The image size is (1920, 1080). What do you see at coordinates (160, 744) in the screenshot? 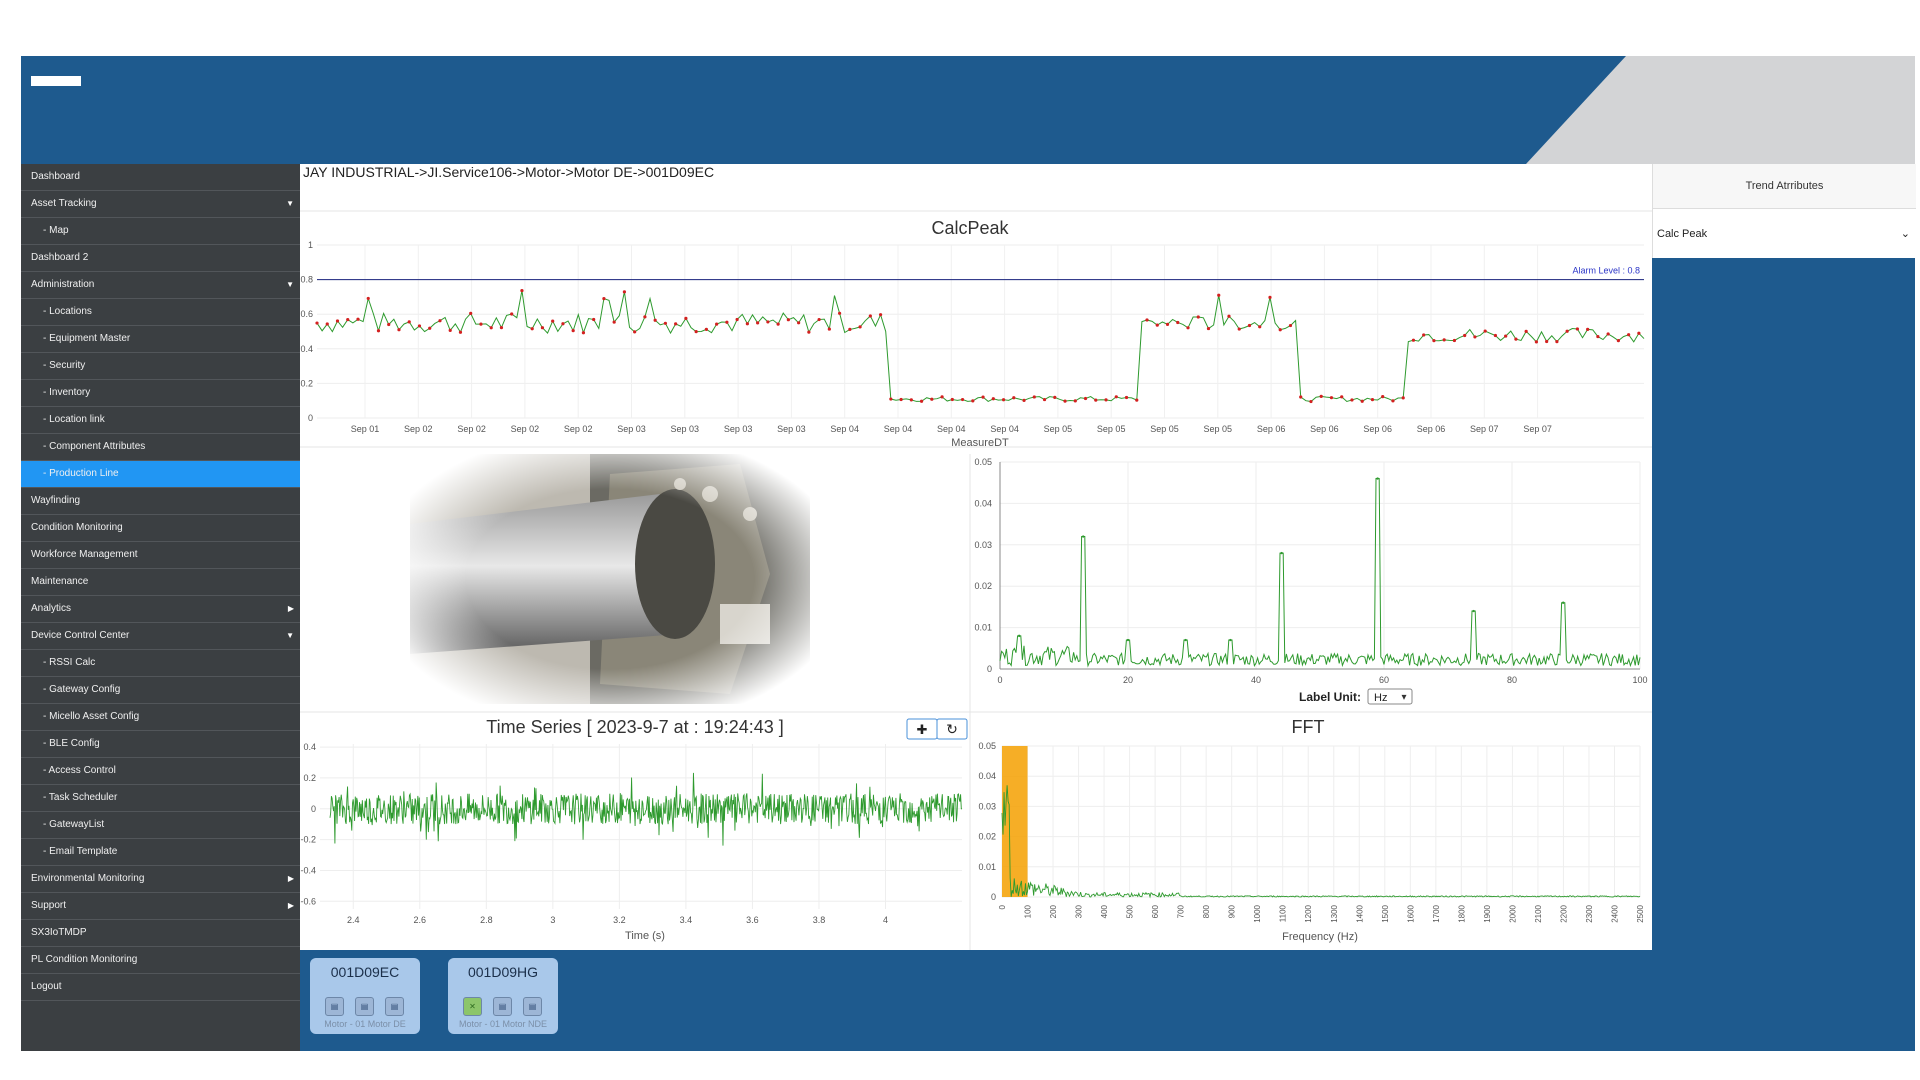
I see `sidebar-item-ble-config: - BLE Config` at bounding box center [160, 744].